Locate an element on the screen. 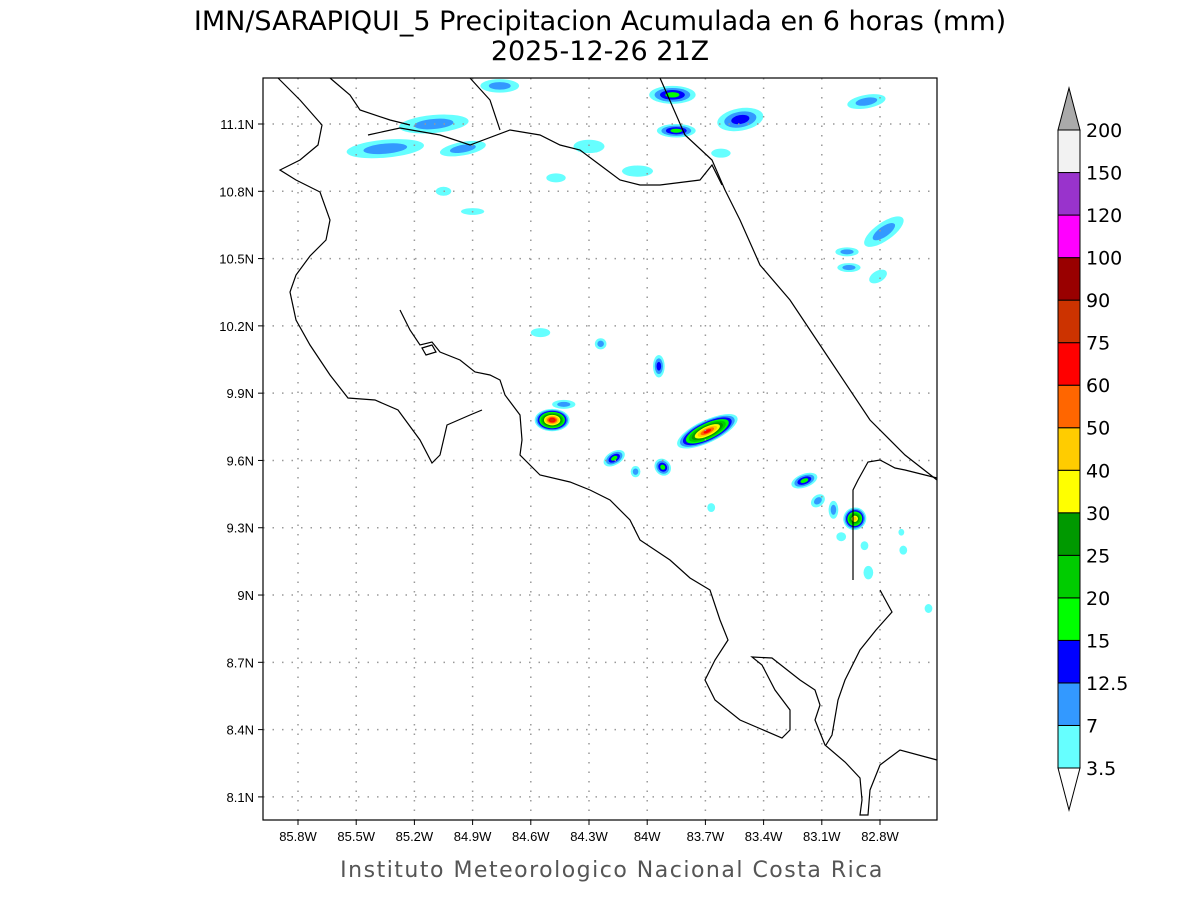 Image resolution: width=1200 pixels, height=900 pixels. colorbar: 3.5 7 12.5 15 20 25 30 40 50 60 75 90 100 120 150 200 is located at coordinates (1092, 449).